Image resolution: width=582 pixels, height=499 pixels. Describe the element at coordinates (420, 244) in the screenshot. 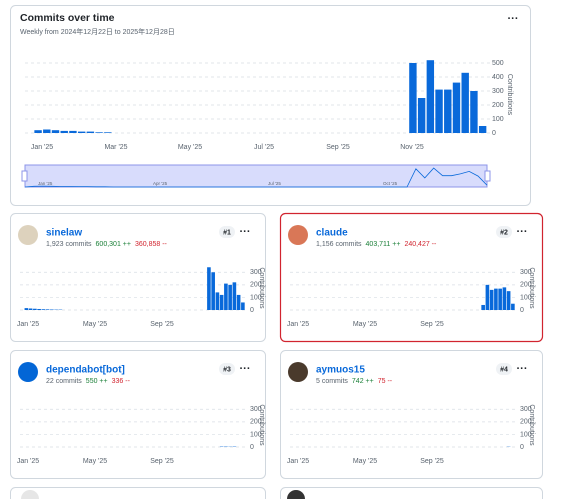

I see `deletions: 240,427 --` at that location.